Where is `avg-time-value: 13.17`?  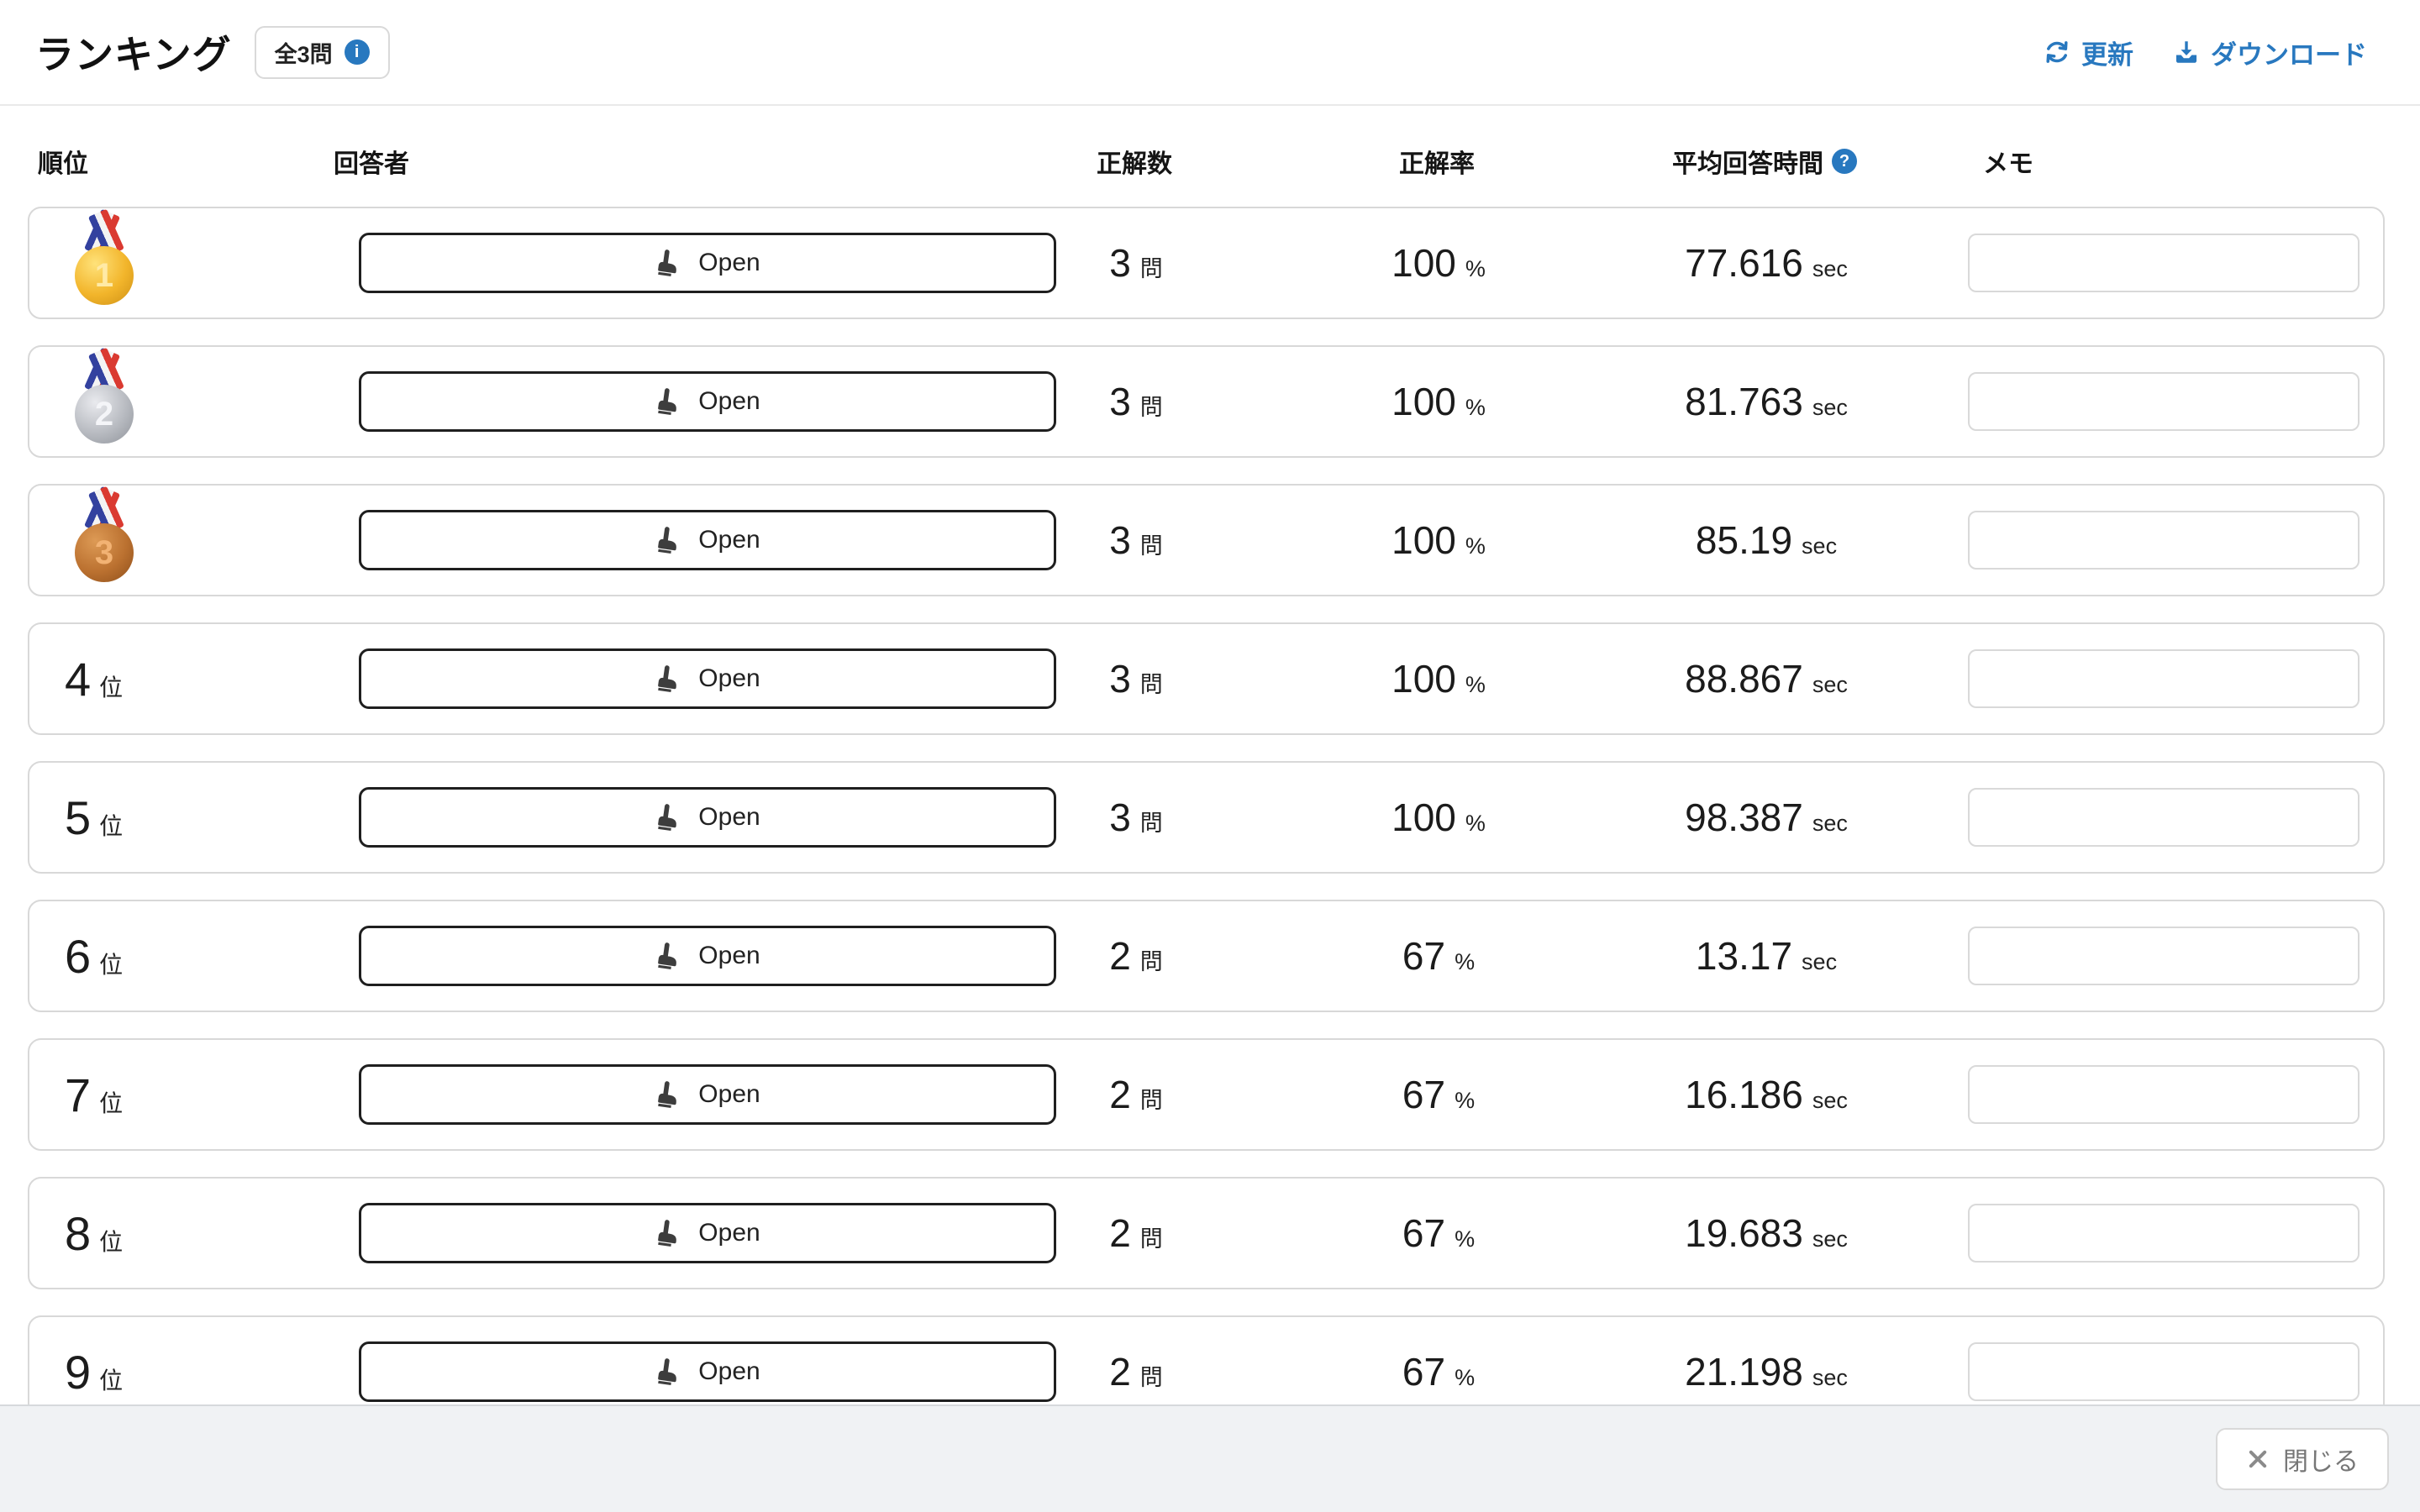
avg-time-value: 13.17 is located at coordinates (1744, 956).